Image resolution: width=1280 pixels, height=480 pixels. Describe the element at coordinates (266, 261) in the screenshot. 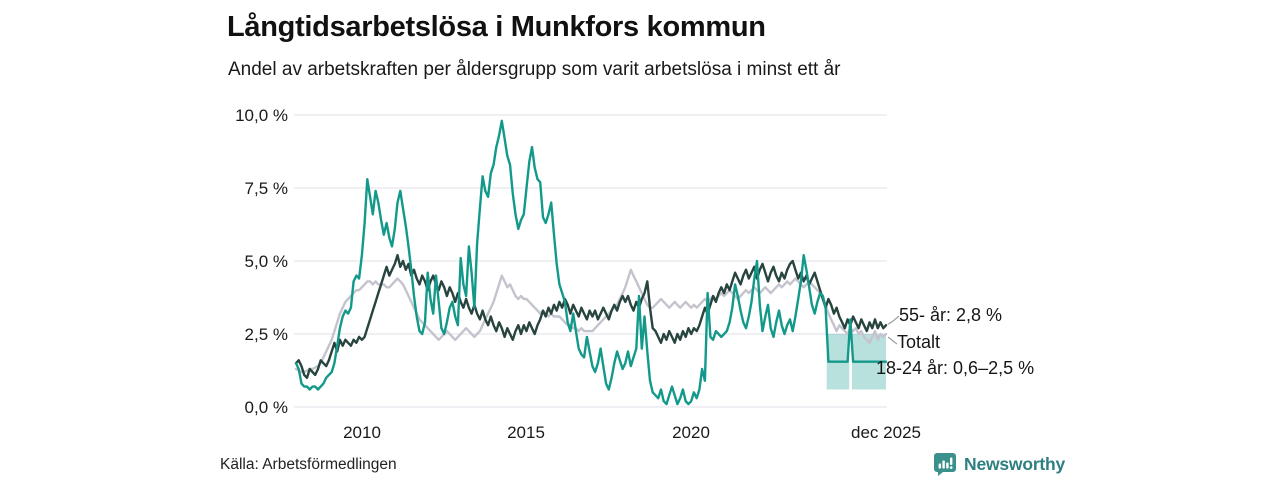

I see `y-axis-tick-5: 5,0 %` at that location.